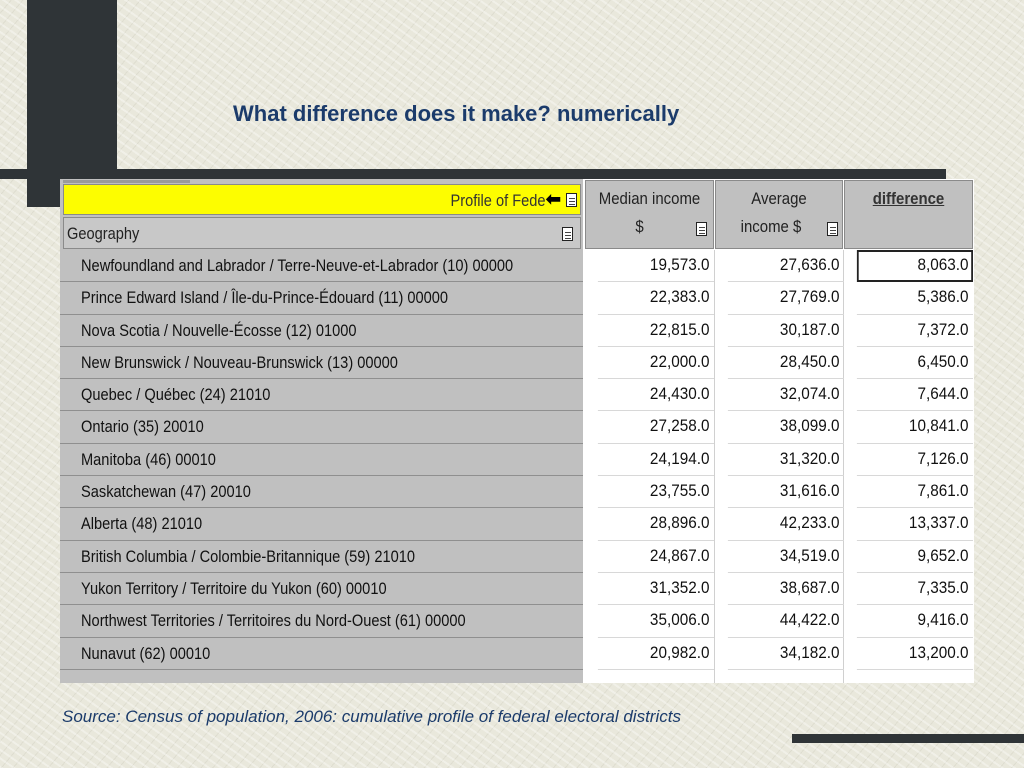 This screenshot has width=1024, height=768. What do you see at coordinates (321, 654) in the screenshot?
I see `table-row: Nunavut (62) 00010` at bounding box center [321, 654].